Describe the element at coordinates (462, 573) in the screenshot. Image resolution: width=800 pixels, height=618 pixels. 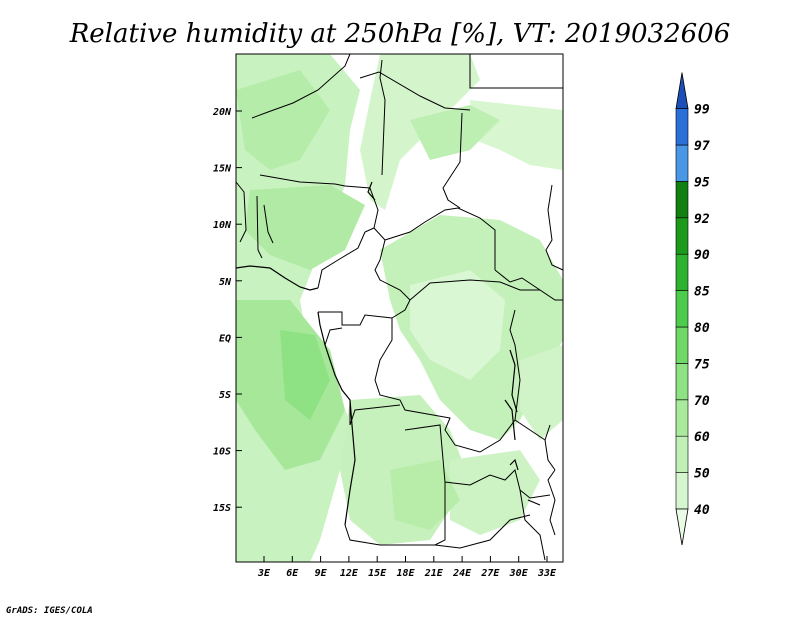
I see `longitude-tick-label: 24E` at that location.